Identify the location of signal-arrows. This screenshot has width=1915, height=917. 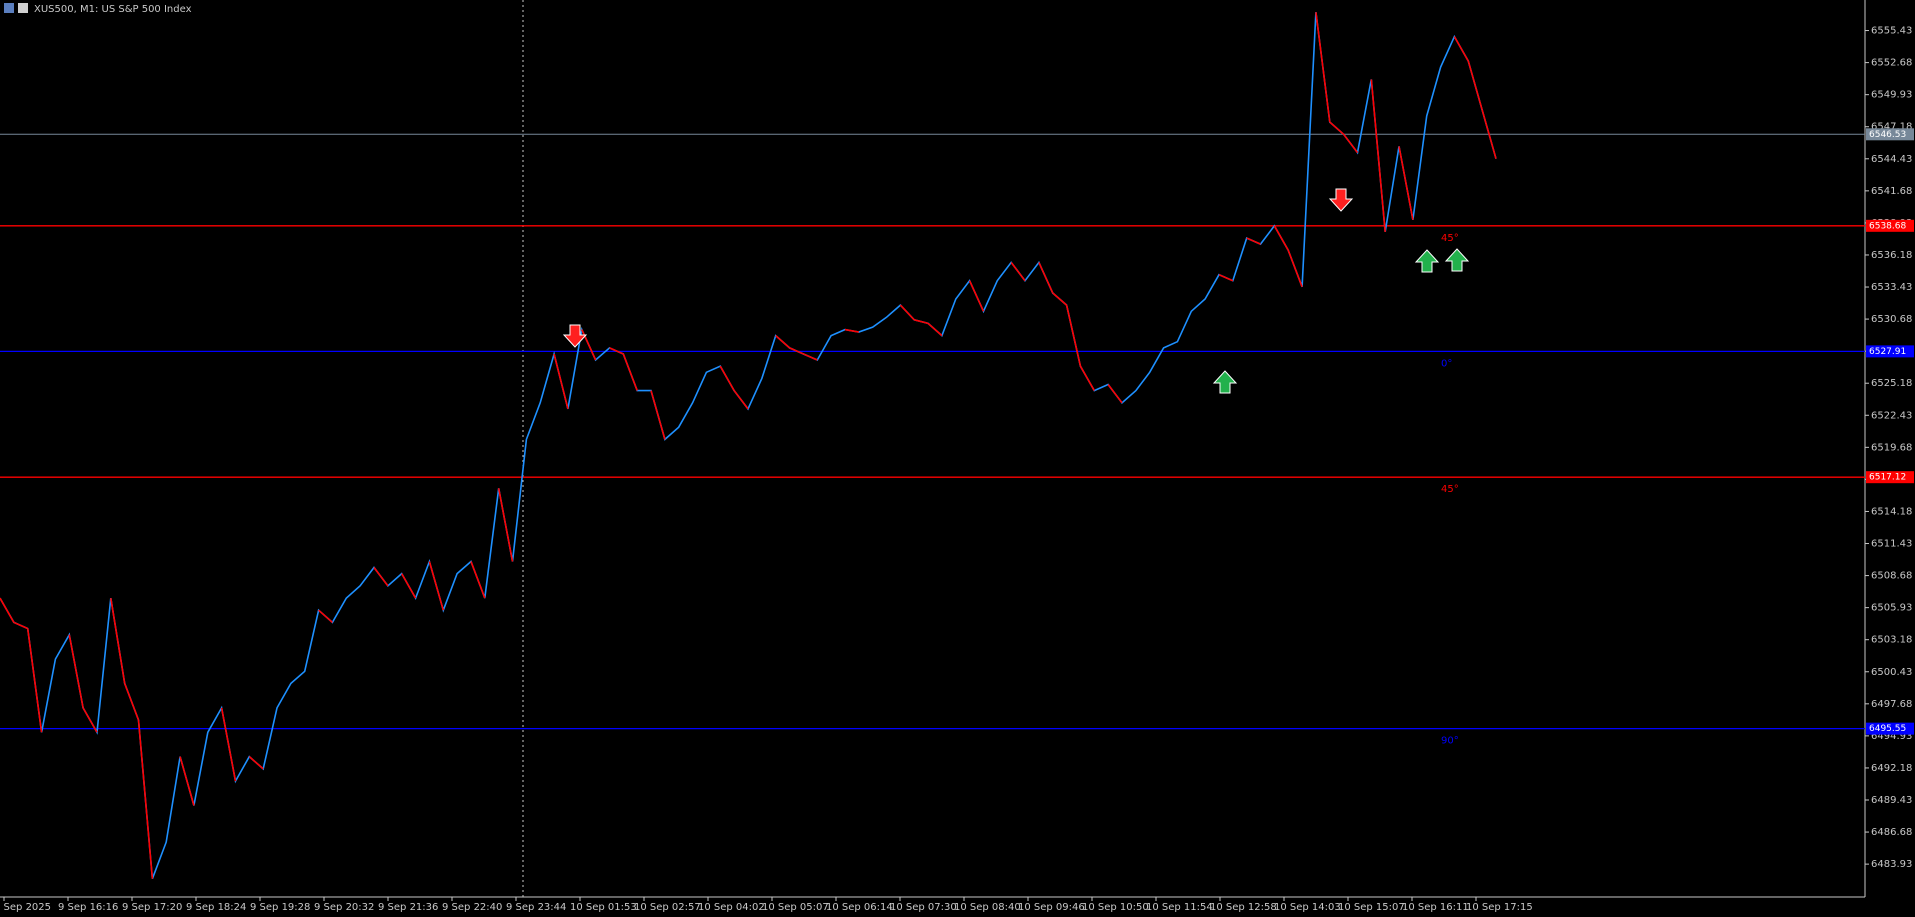
(1016, 291).